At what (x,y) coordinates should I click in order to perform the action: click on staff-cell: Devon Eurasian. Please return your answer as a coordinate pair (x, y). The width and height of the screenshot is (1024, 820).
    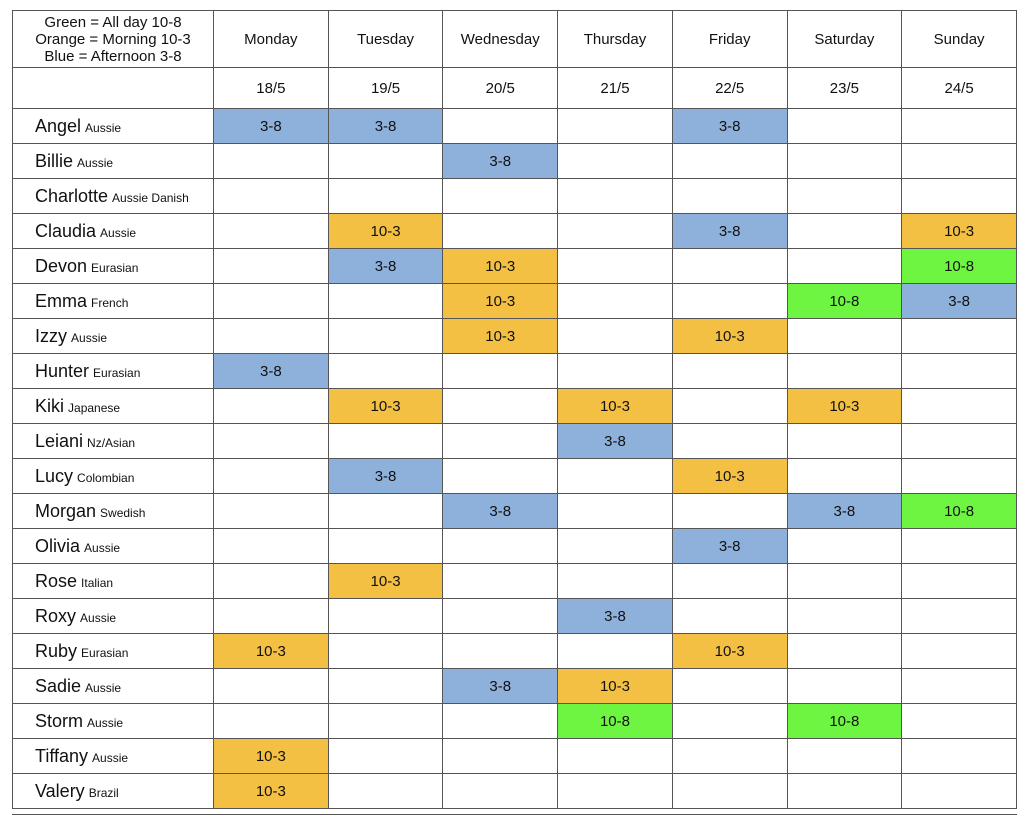
    Looking at the image, I should click on (113, 266).